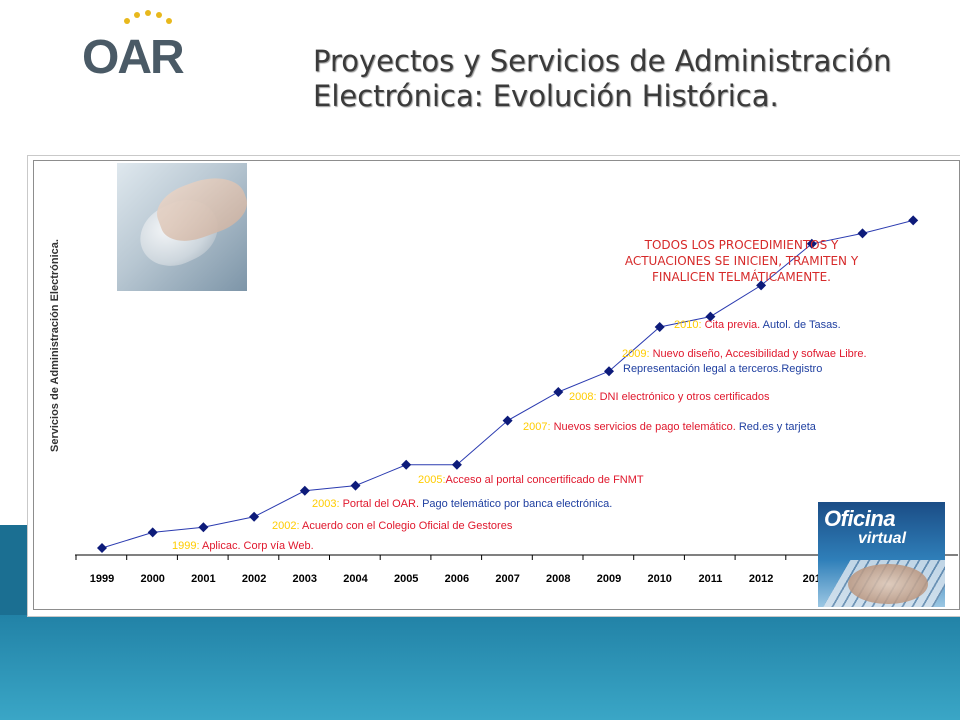 This screenshot has width=960, height=720. What do you see at coordinates (254, 579) in the screenshot?
I see `x-tick-label: 2002` at bounding box center [254, 579].